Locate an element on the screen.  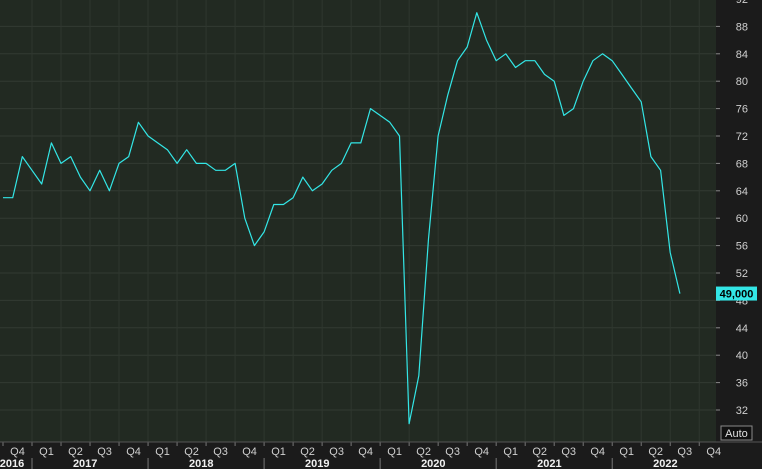
auto-button-label: Auto is located at coordinates (736, 434).